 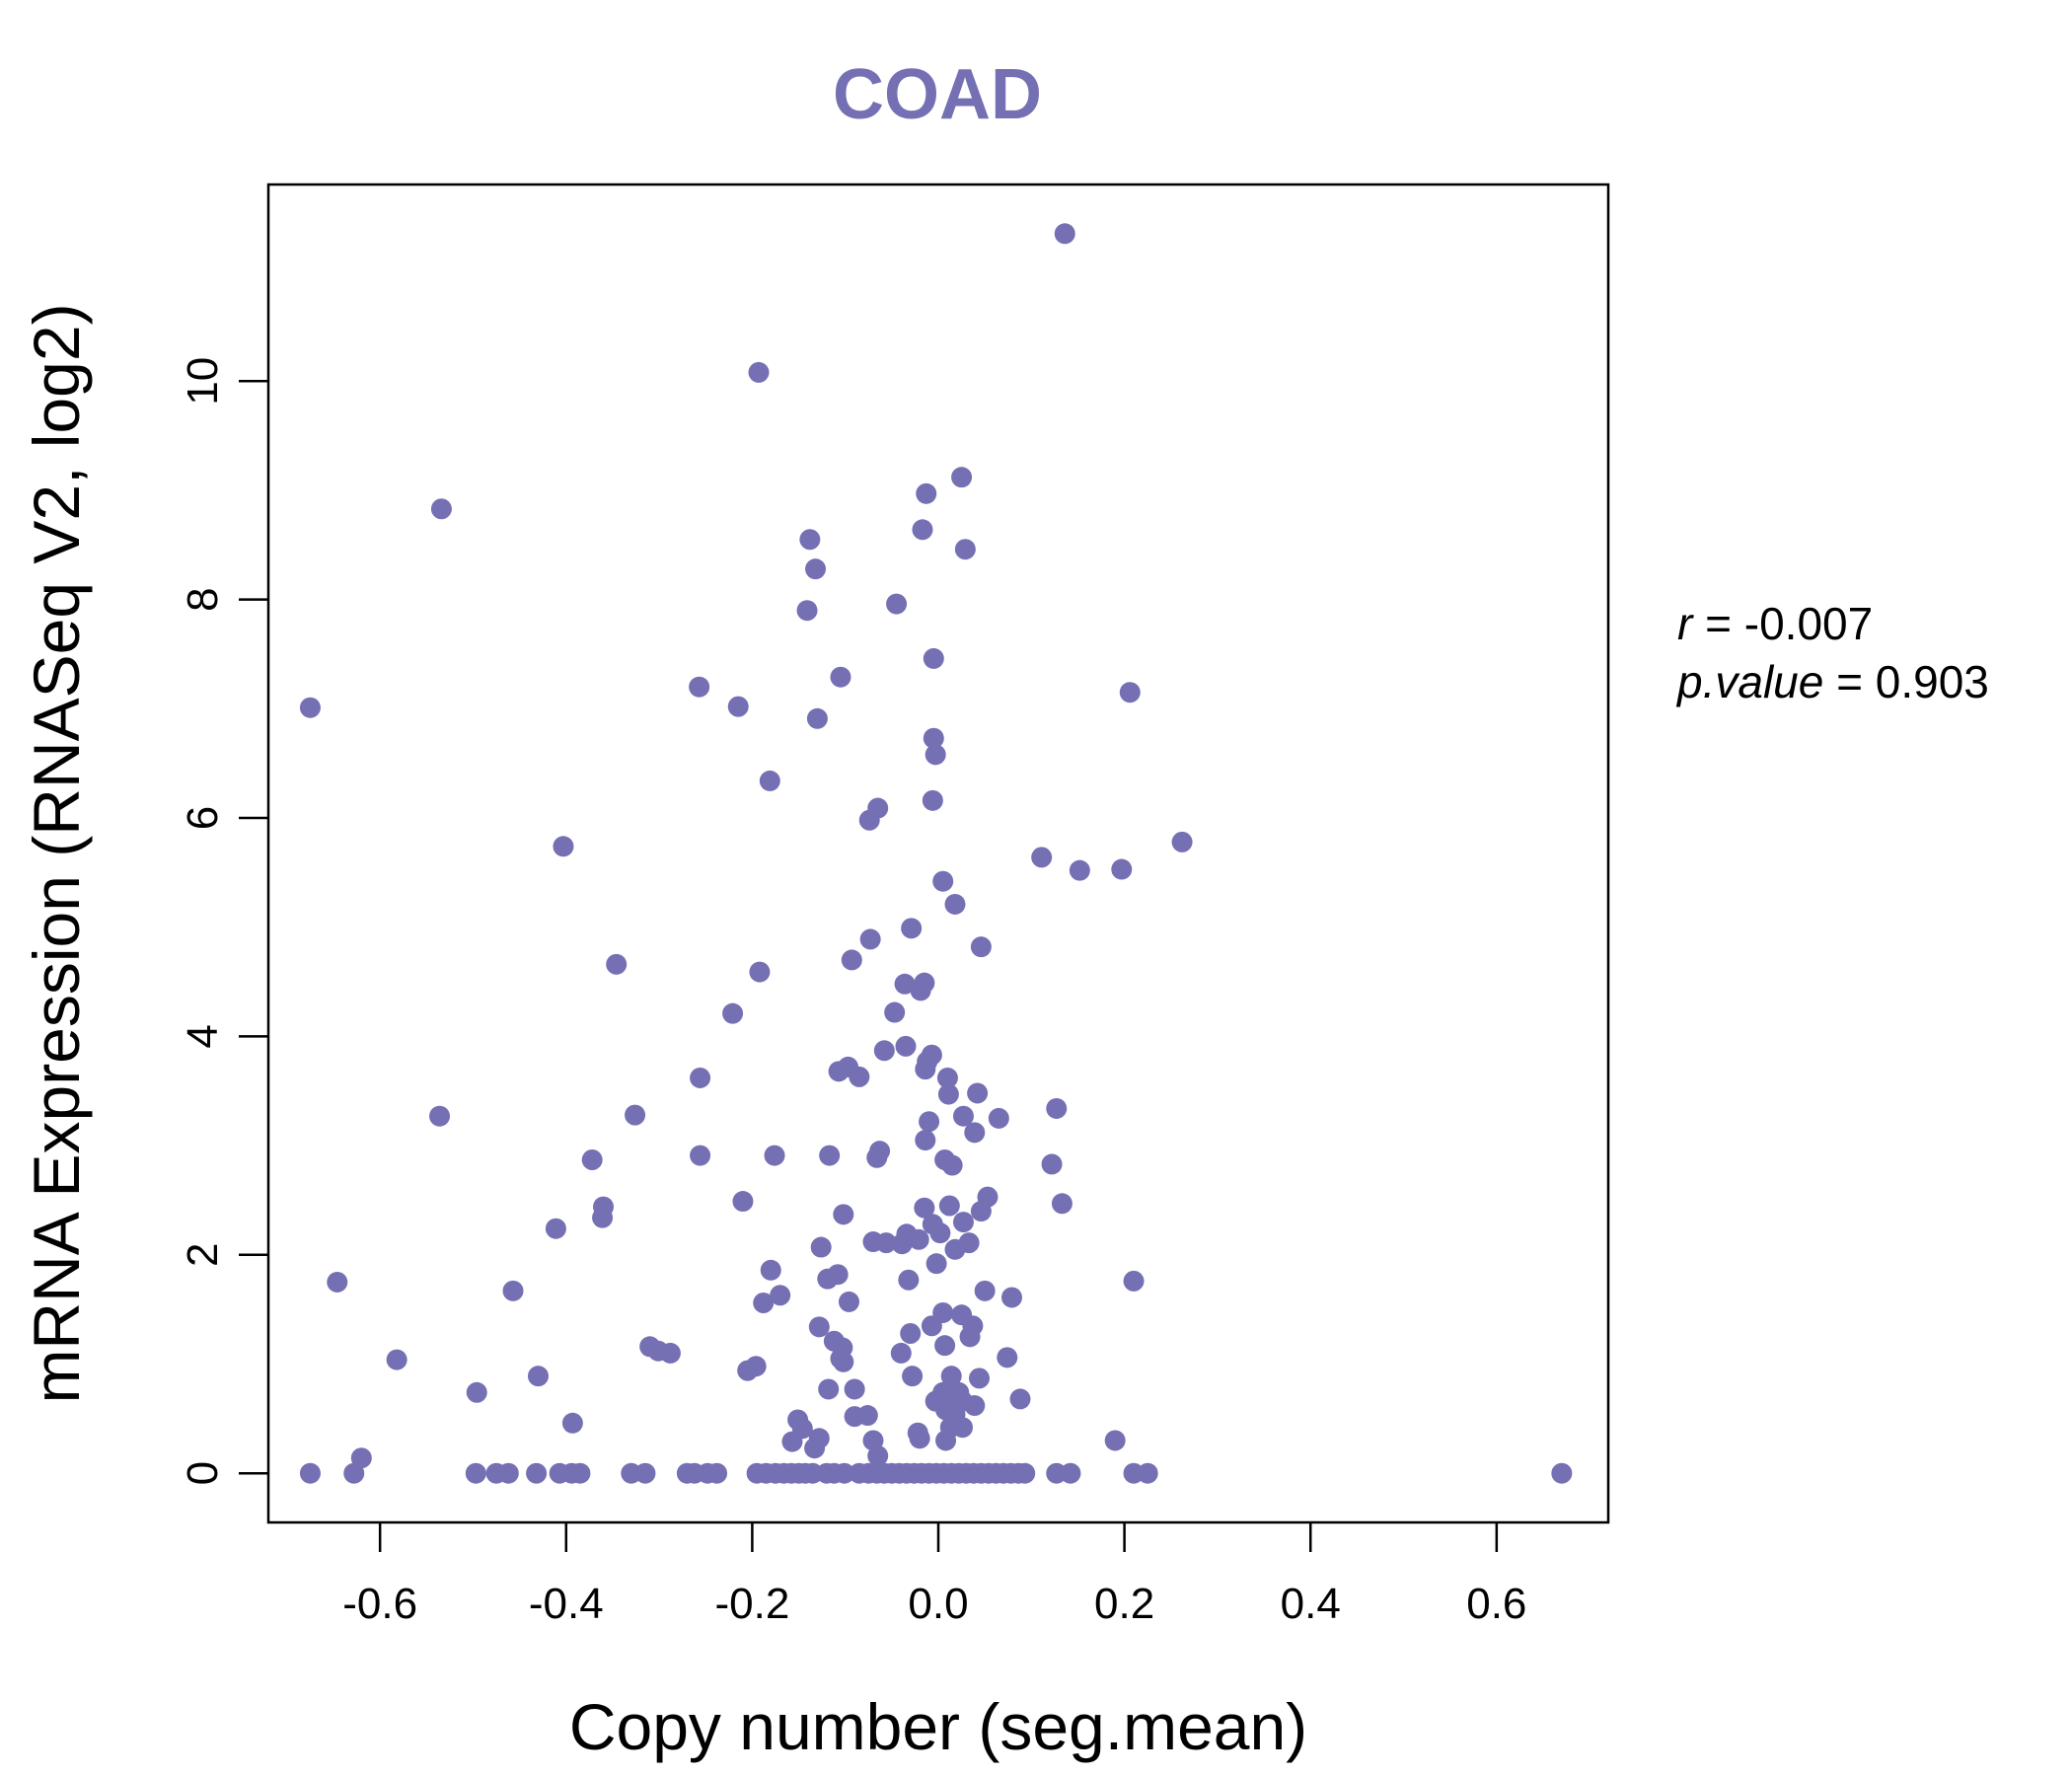 What do you see at coordinates (938, 94) in the screenshot?
I see `chart-title: COAD` at bounding box center [938, 94].